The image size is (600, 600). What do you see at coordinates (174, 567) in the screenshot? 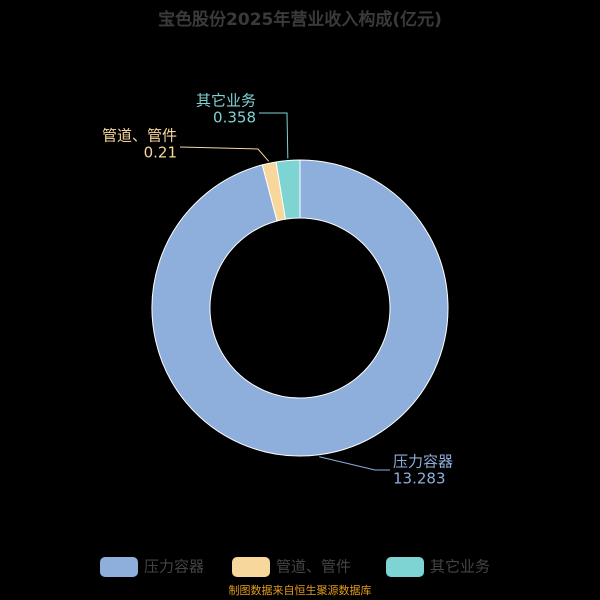
I see `legend-label: 压力容器` at bounding box center [174, 567].